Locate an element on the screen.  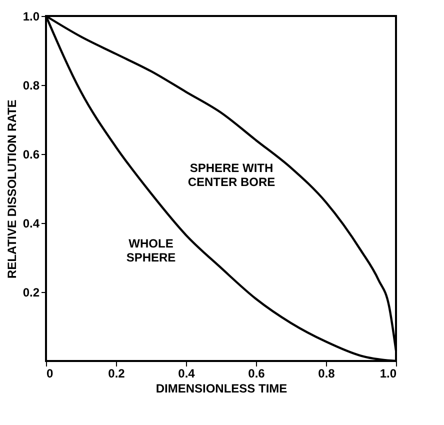
x-tick-label: 0 is located at coordinates (50, 373).